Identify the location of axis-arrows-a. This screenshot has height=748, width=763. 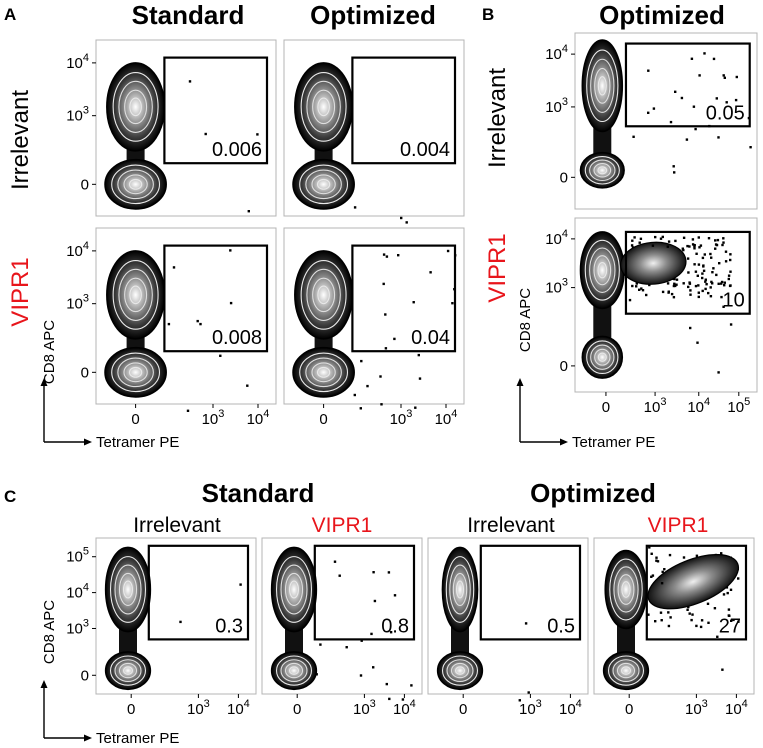
(66, 412).